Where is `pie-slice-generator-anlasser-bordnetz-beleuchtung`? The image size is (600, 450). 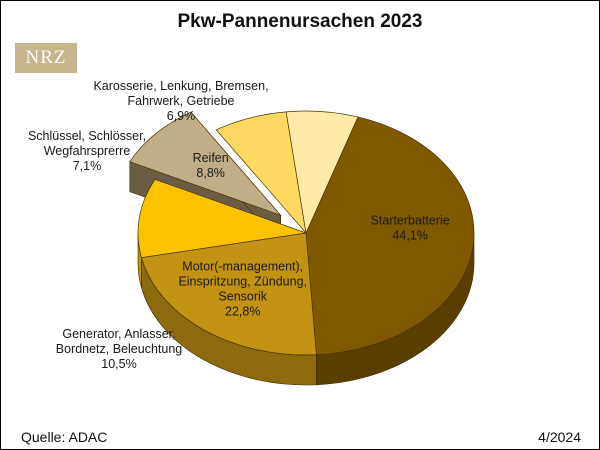
pie-slice-generator-anlasser-bordnetz-beleuchtung is located at coordinates (222, 218).